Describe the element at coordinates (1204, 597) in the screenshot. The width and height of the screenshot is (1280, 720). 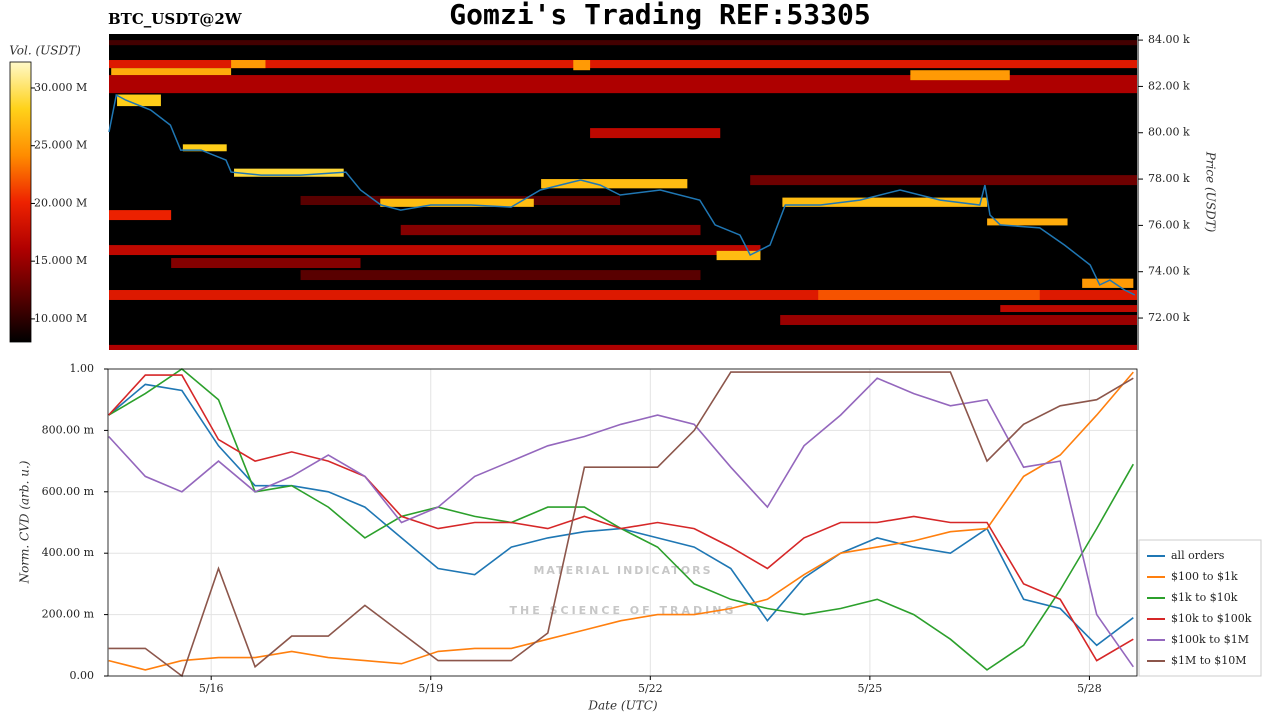
I see `legend-label: $1k to $10k` at that location.